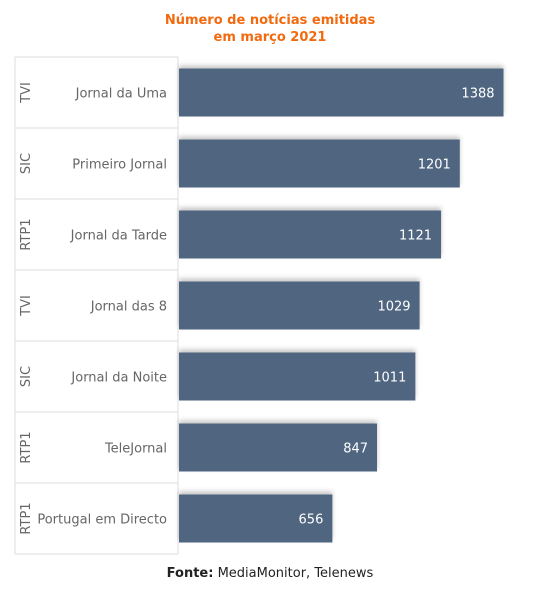 The height and width of the screenshot is (596, 540). I want to click on data-label-2: 1201, so click(434, 165).